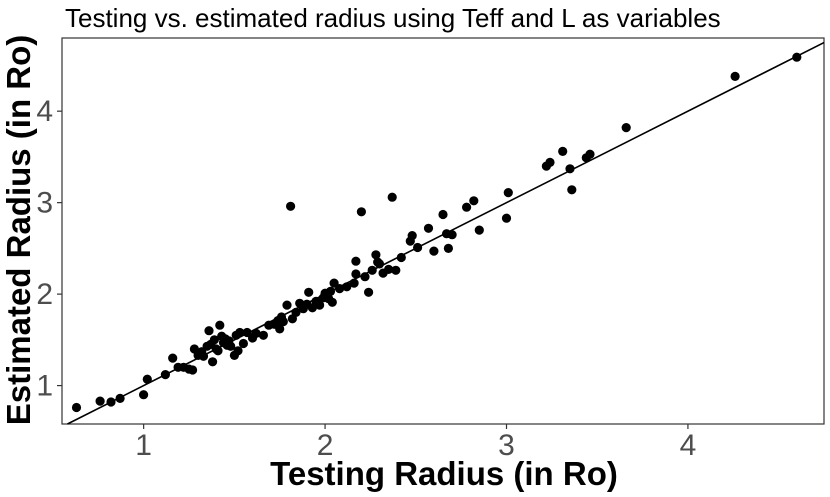 This screenshot has width=830, height=497. What do you see at coordinates (44, 203) in the screenshot?
I see `y-tick-label: 3` at bounding box center [44, 203].